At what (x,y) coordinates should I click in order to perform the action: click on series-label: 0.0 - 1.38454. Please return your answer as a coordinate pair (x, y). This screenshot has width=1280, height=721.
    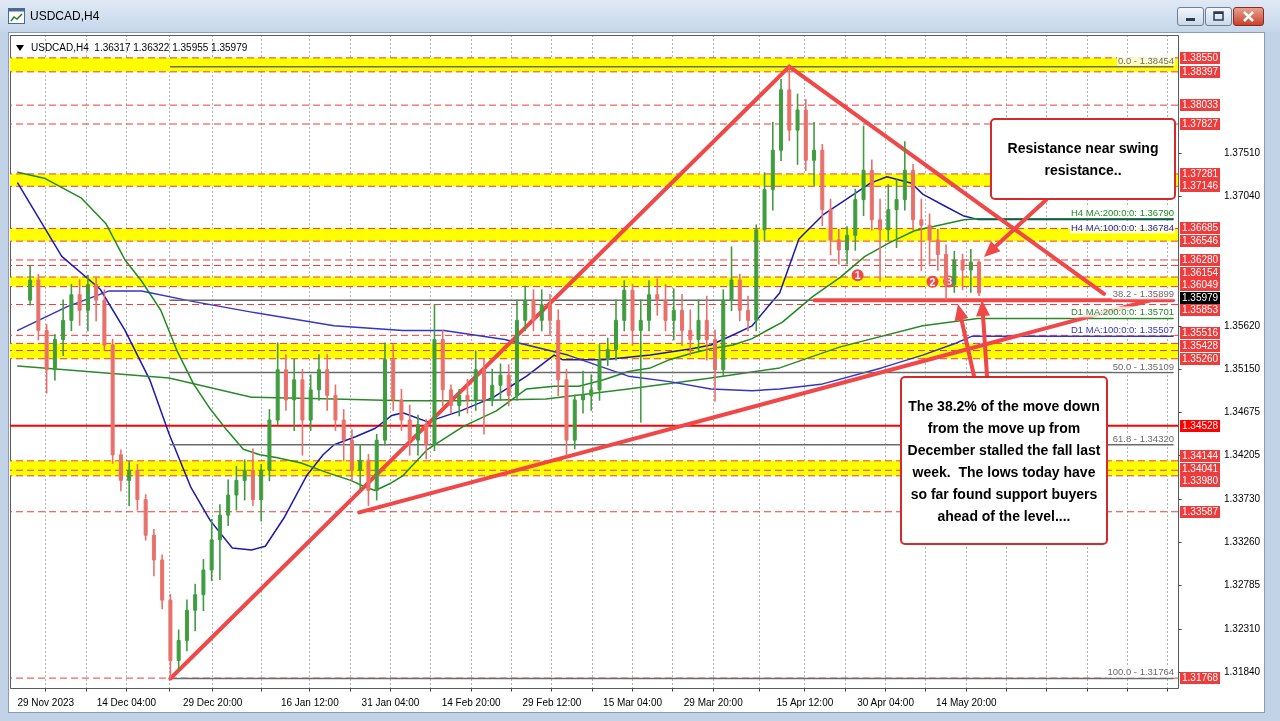
    Looking at the image, I should click on (1146, 60).